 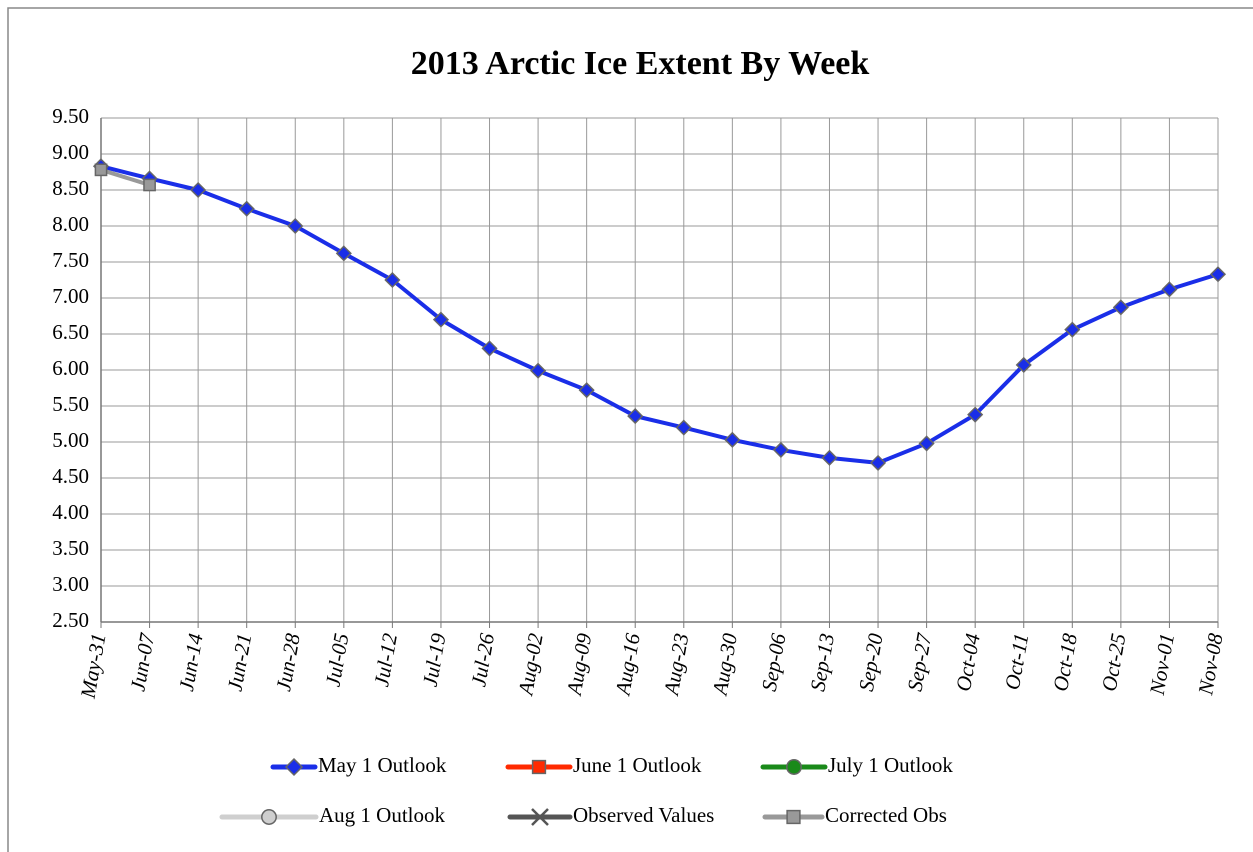 I want to click on y-tick-label: 5.50, so click(x=70, y=404).